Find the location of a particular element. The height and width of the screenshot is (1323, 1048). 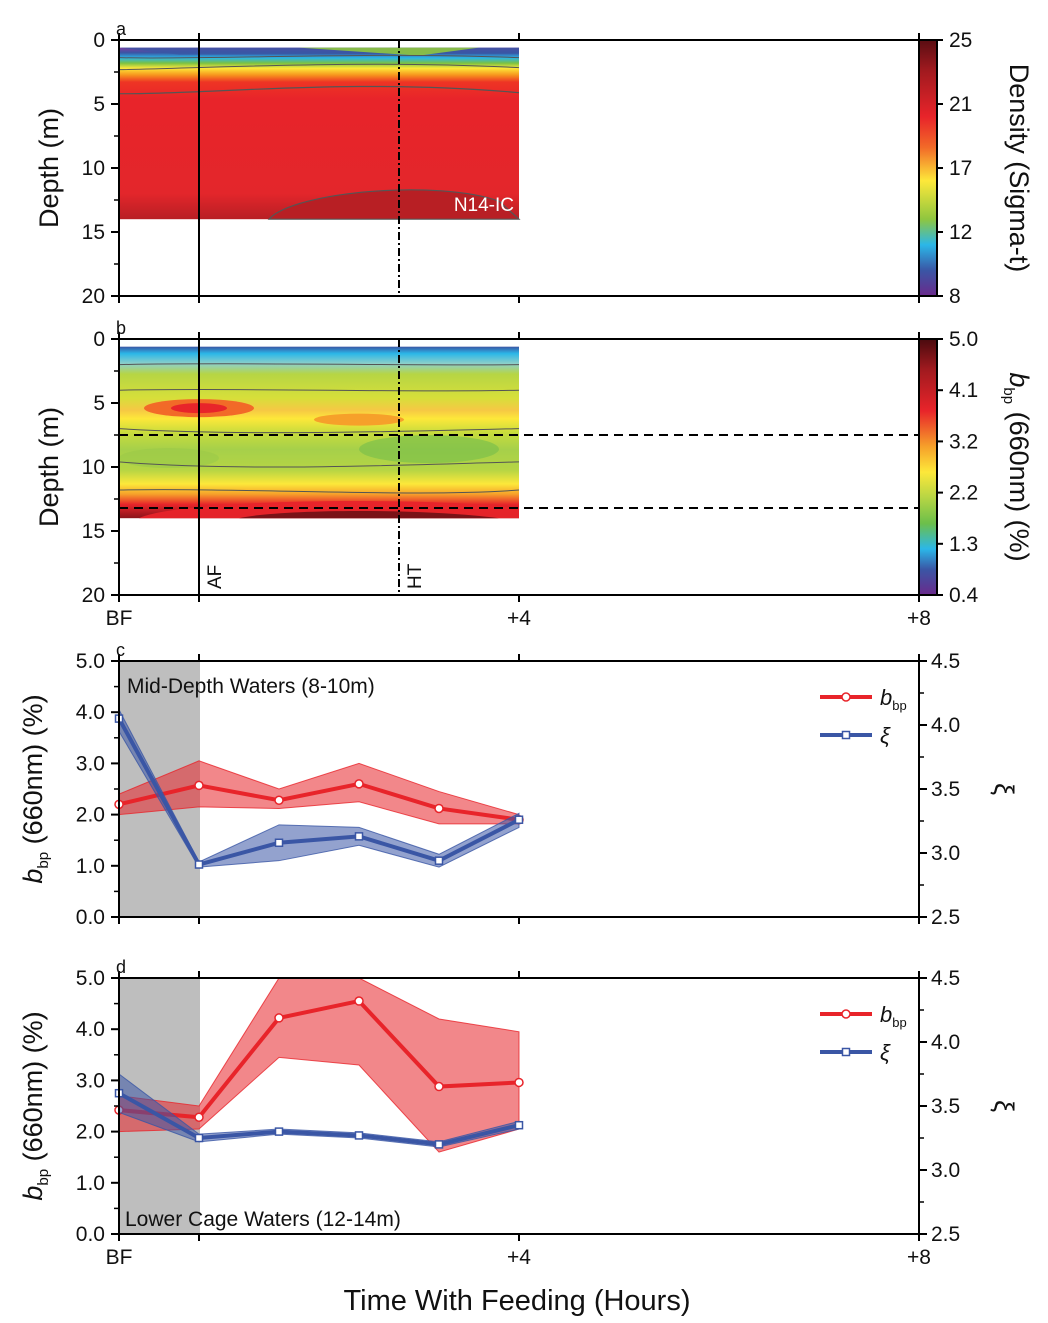

site-label: N14-IC is located at coordinates (484, 205).